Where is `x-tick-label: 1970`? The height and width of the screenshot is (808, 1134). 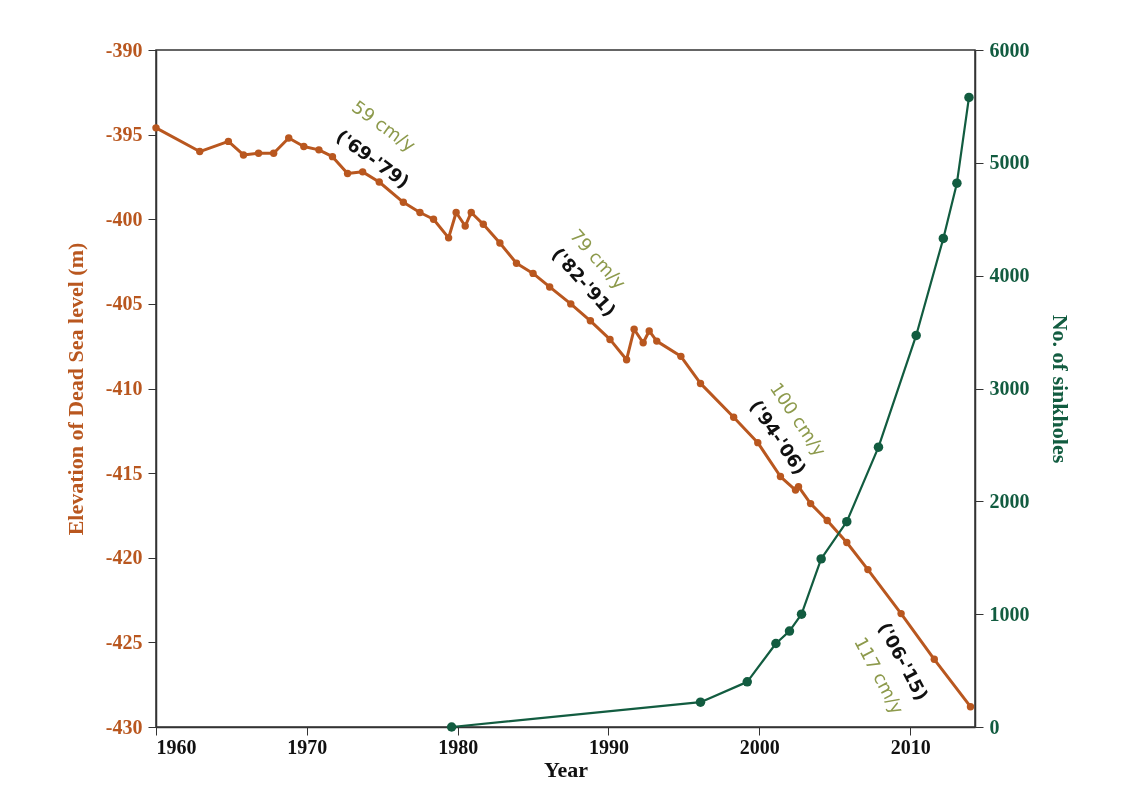 x-tick-label: 1970 is located at coordinates (307, 746).